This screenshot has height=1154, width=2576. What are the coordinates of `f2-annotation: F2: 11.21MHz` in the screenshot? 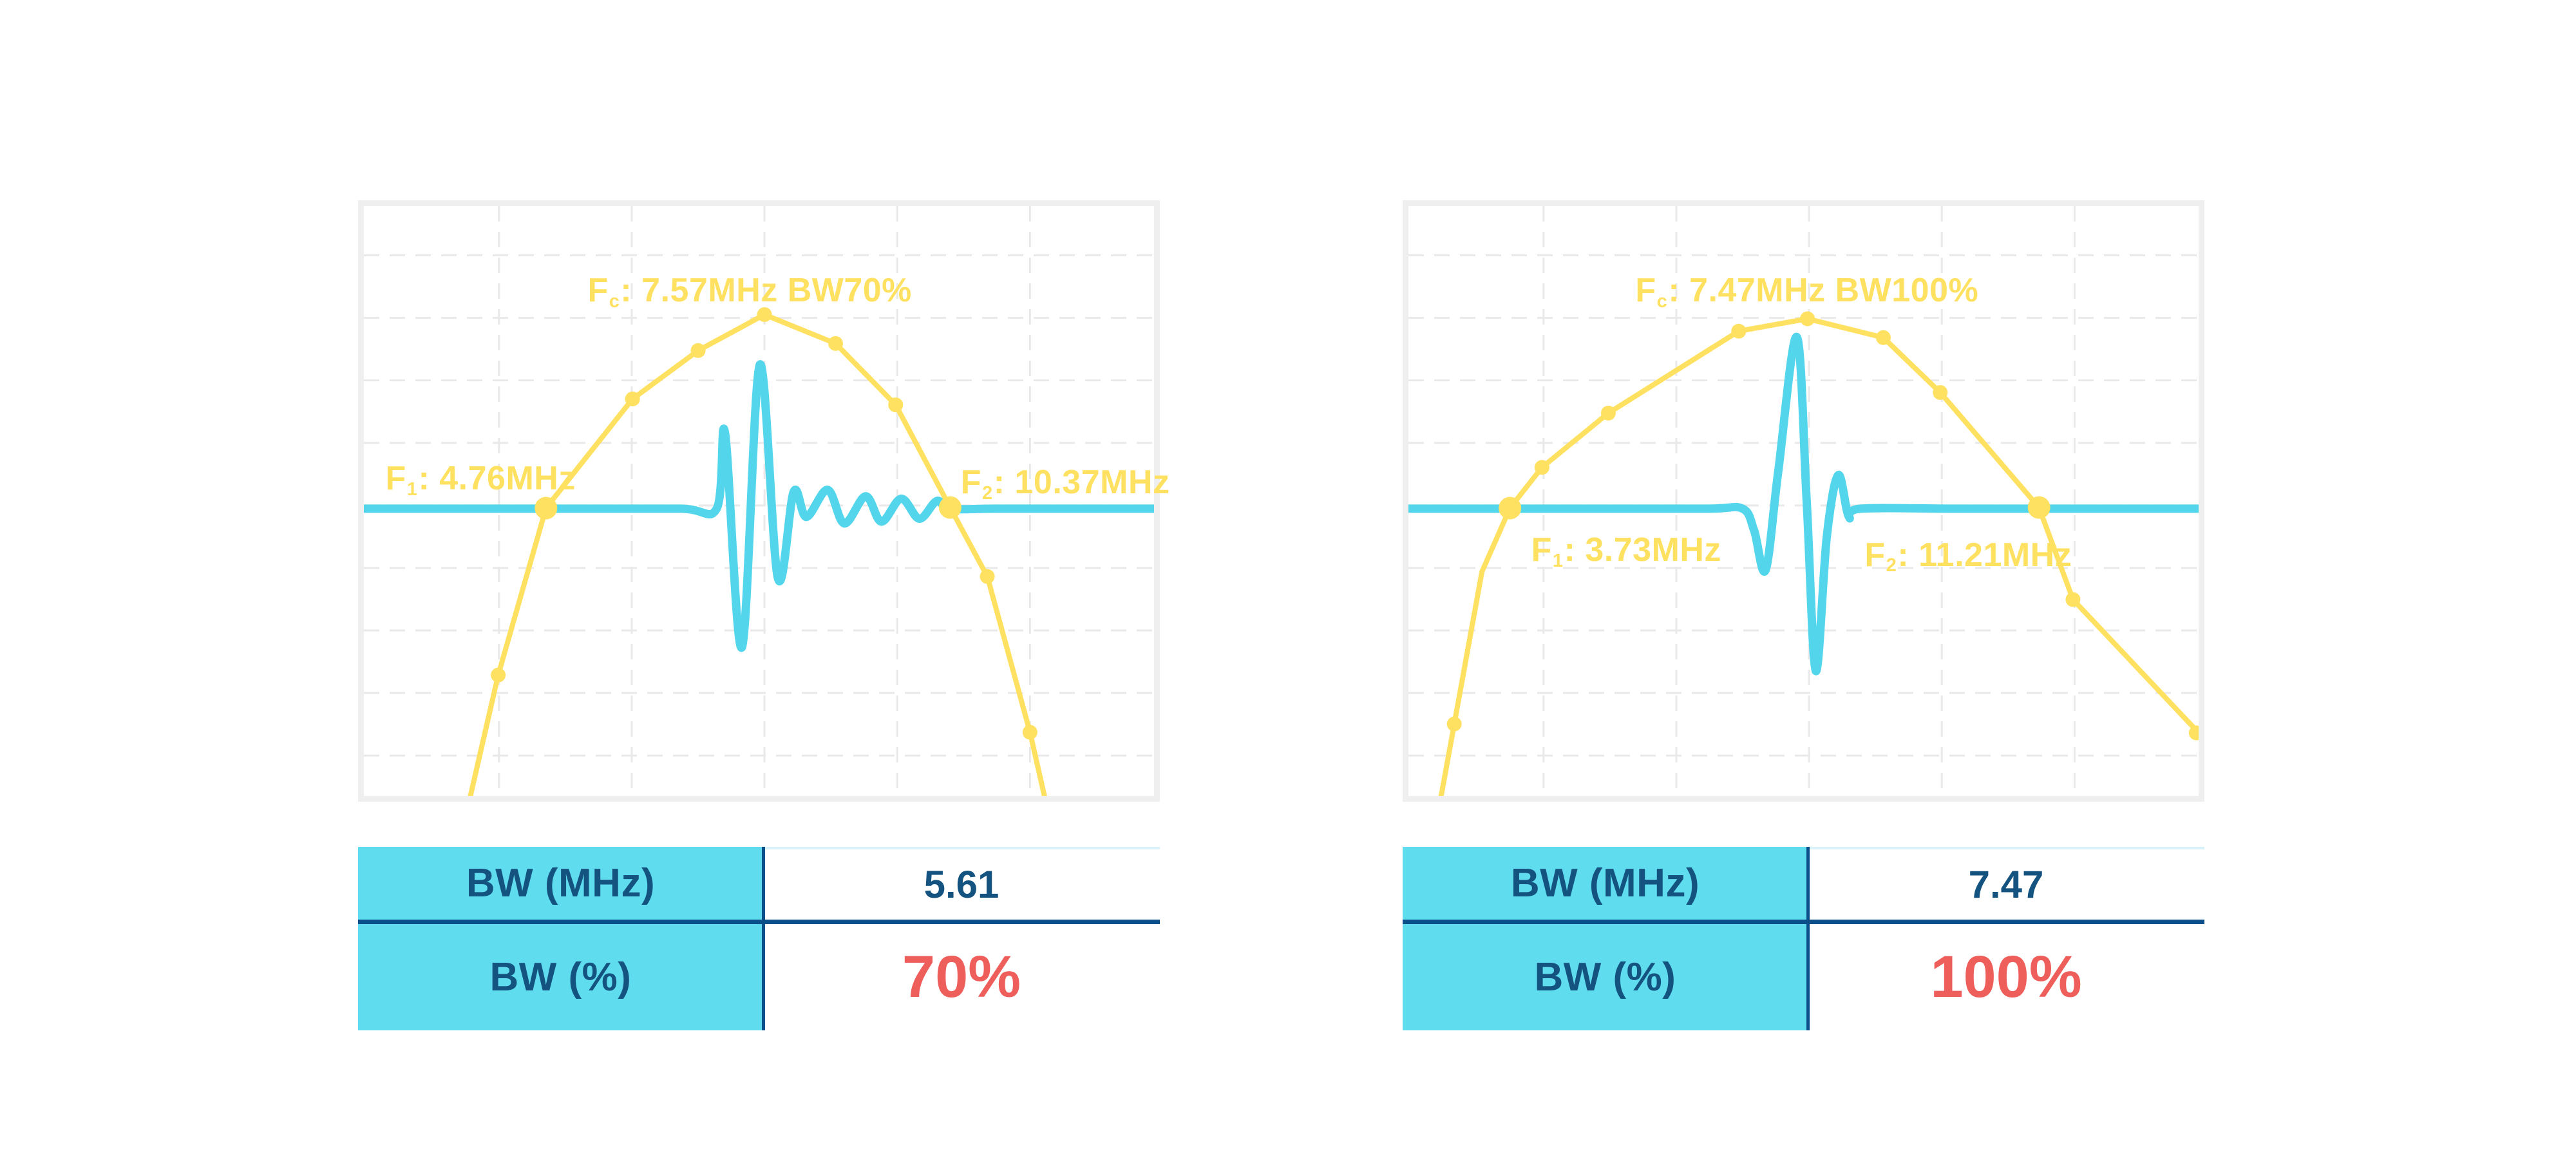 It's located at (1968, 557).